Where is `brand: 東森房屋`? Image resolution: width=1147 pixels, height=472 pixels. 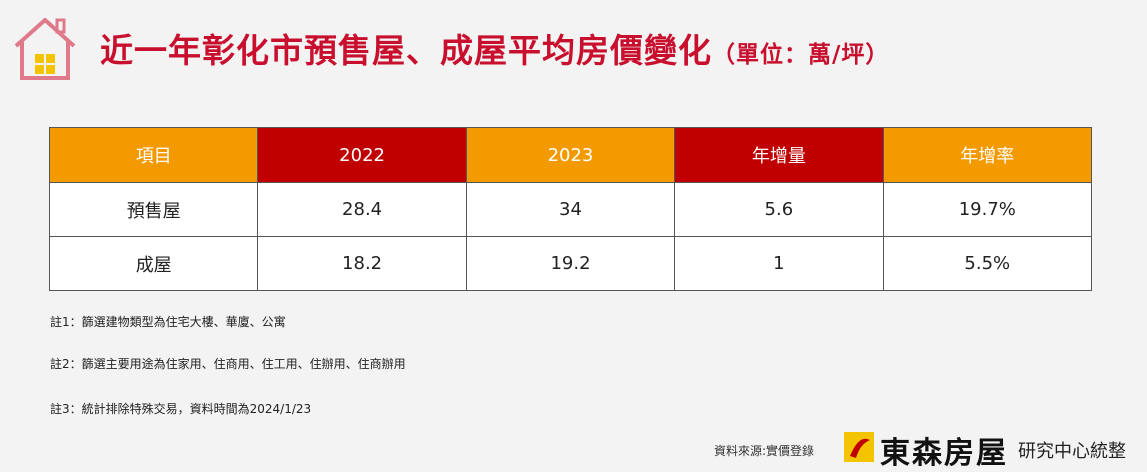 brand: 東森房屋 is located at coordinates (944, 453).